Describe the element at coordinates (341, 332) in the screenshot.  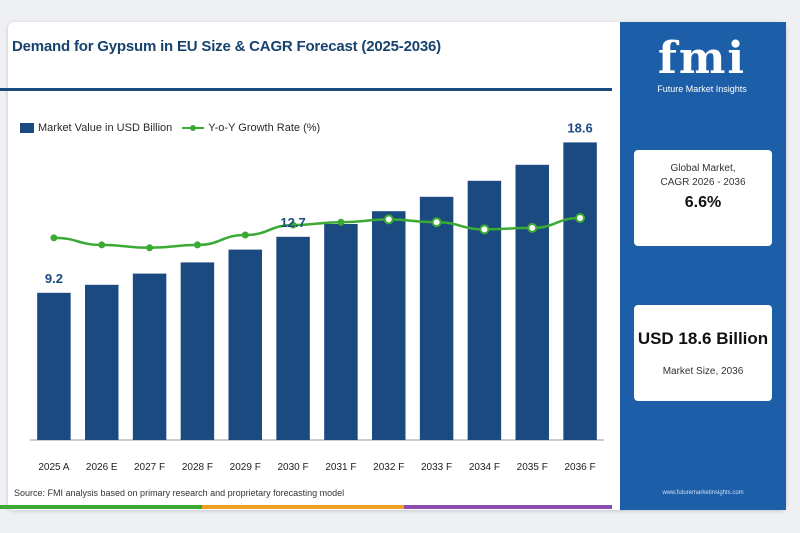
I see `bar-2031-f` at that location.